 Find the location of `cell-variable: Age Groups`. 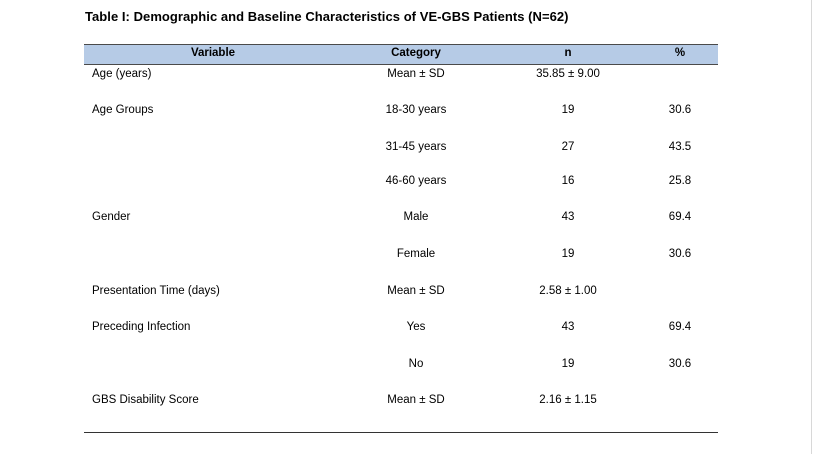

cell-variable: Age Groups is located at coordinates (123, 110).